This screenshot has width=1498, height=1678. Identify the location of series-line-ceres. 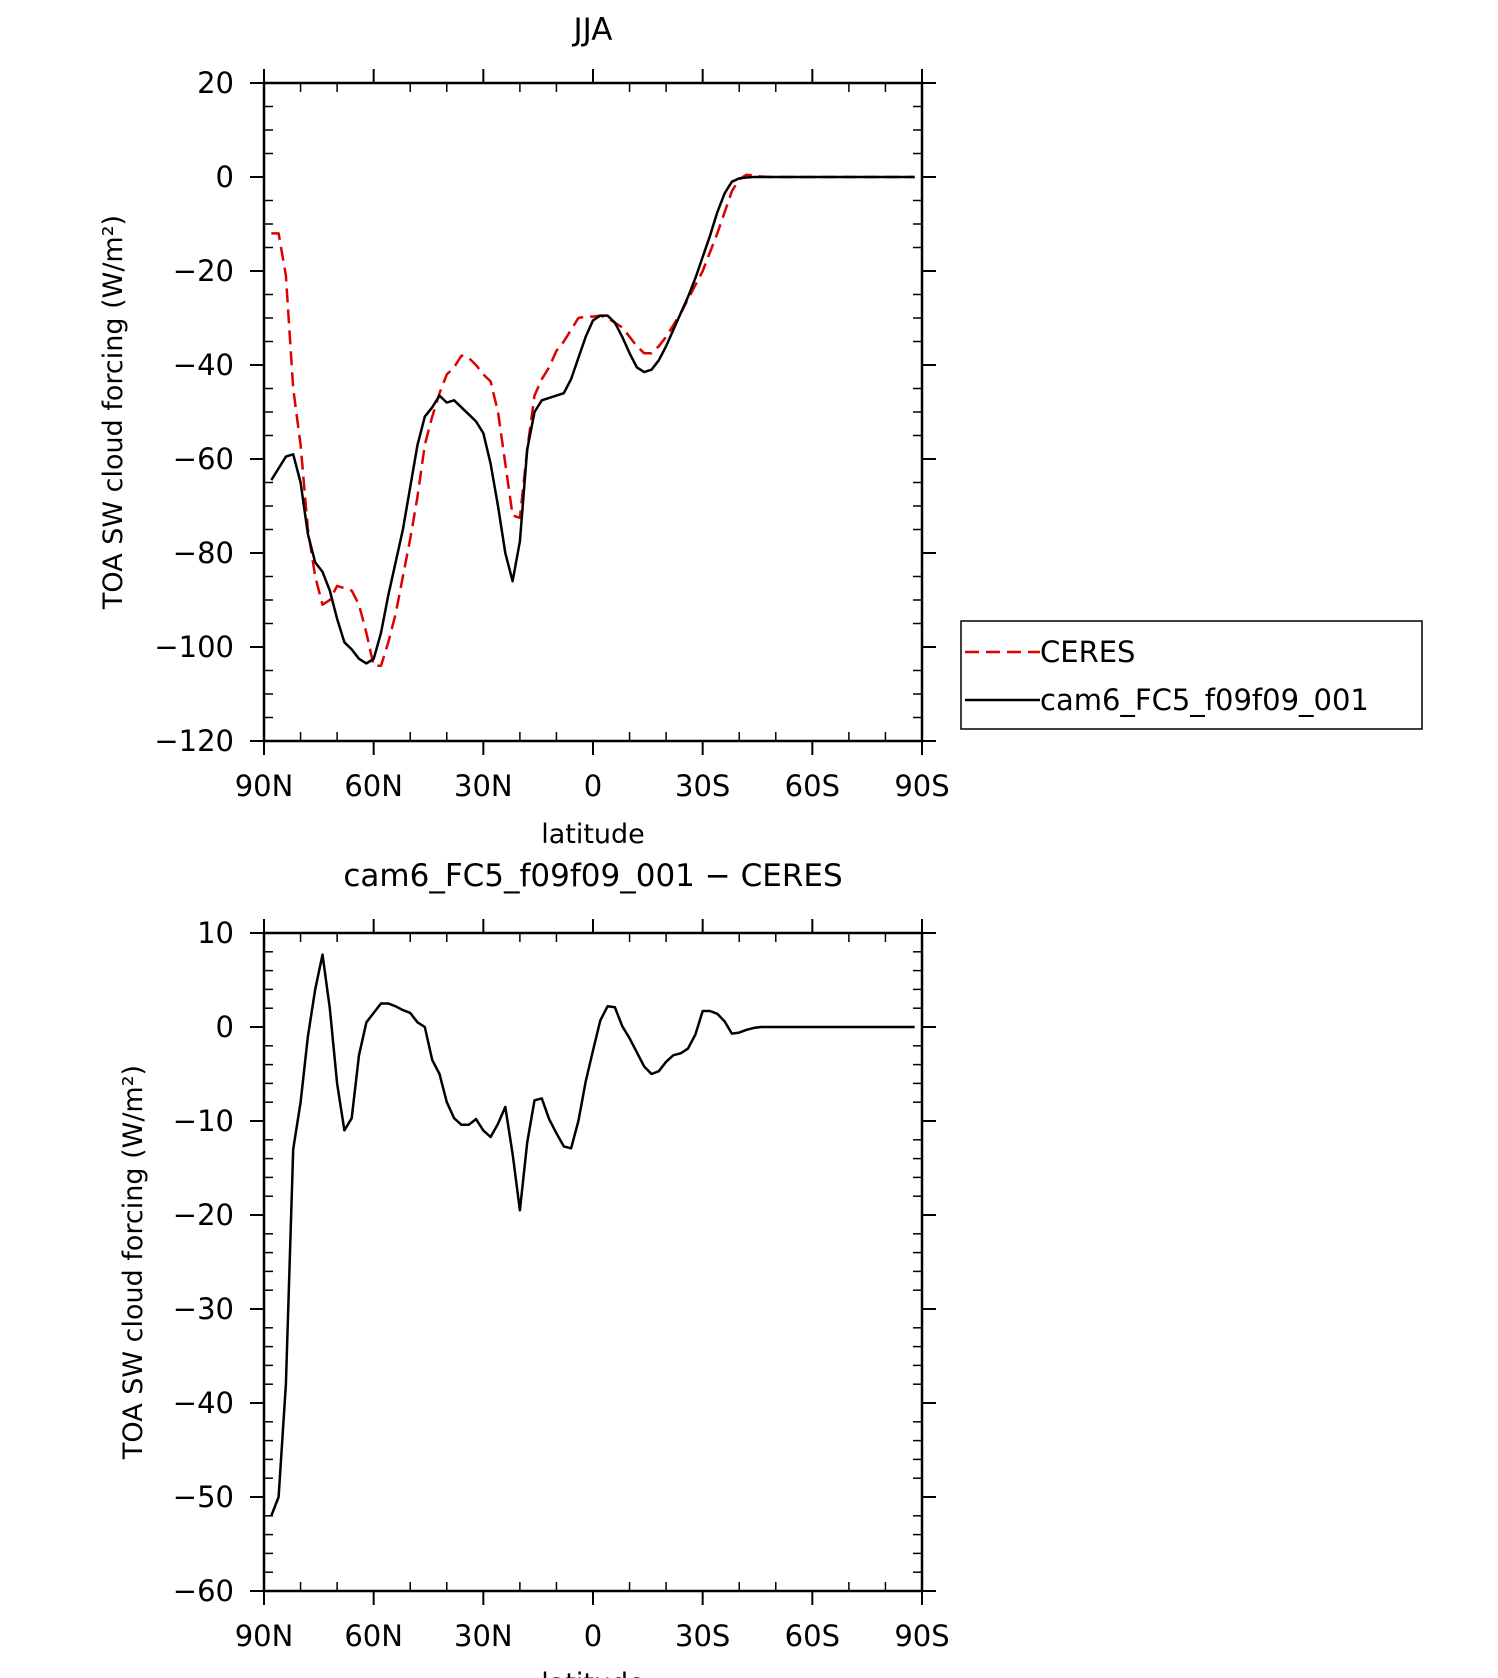
(593, 420).